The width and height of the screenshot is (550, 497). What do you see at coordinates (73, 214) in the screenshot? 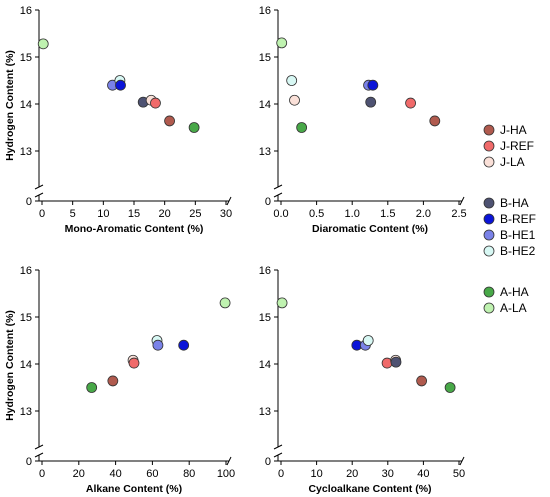
I see `x-tick-label: 5` at bounding box center [73, 214].